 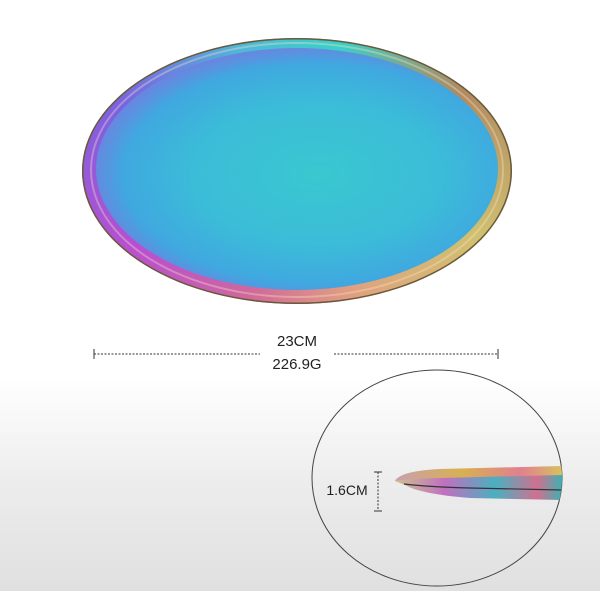 What do you see at coordinates (296, 341) in the screenshot?
I see `diameter-label: 23CM` at bounding box center [296, 341].